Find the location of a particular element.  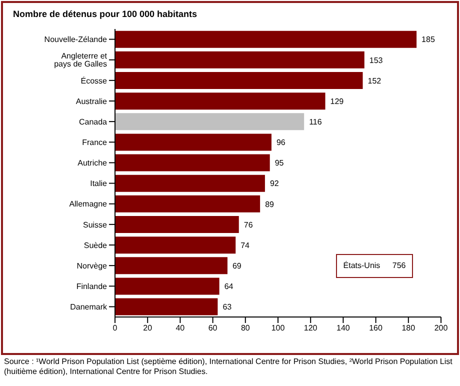

chart-title: Nombre de détenus pour 100 000 habitants is located at coordinates (105, 14).